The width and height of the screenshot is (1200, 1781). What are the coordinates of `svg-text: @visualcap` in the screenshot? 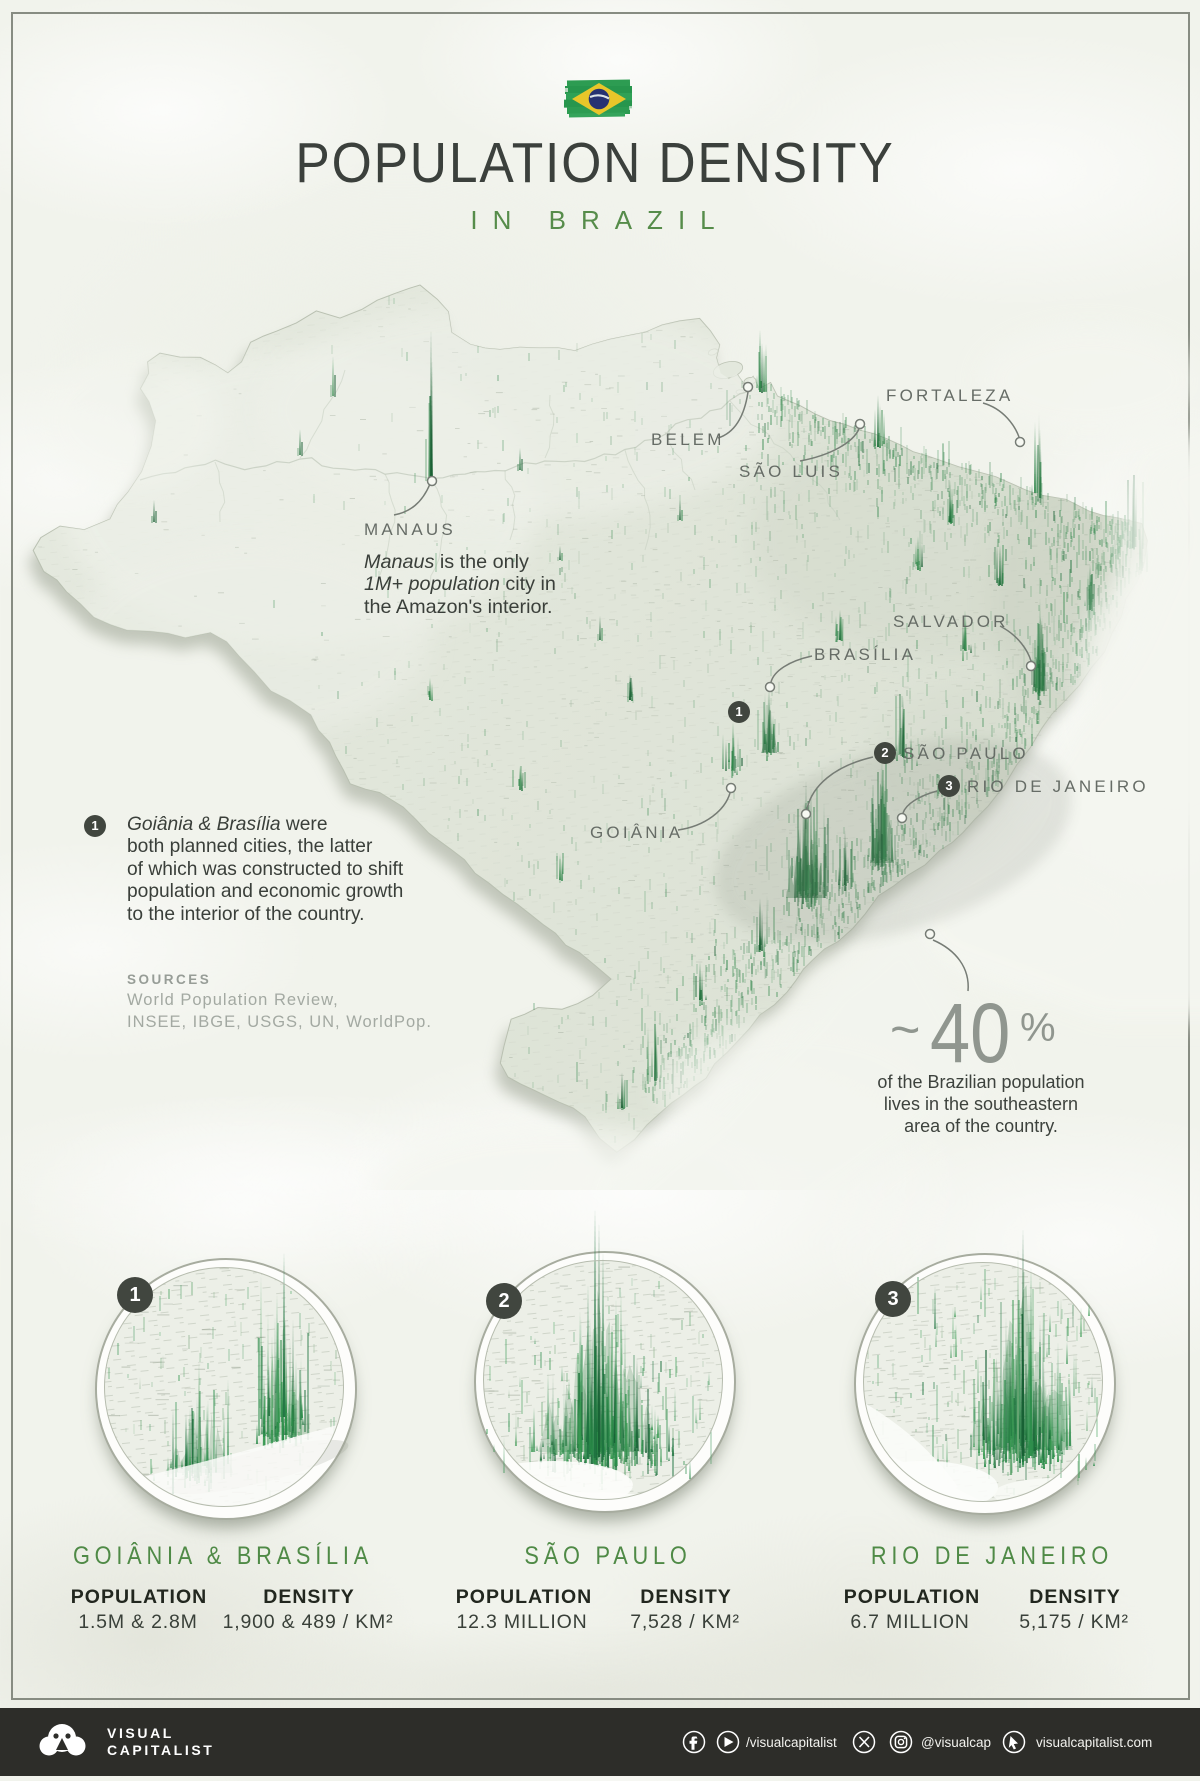 It's located at (956, 1742).